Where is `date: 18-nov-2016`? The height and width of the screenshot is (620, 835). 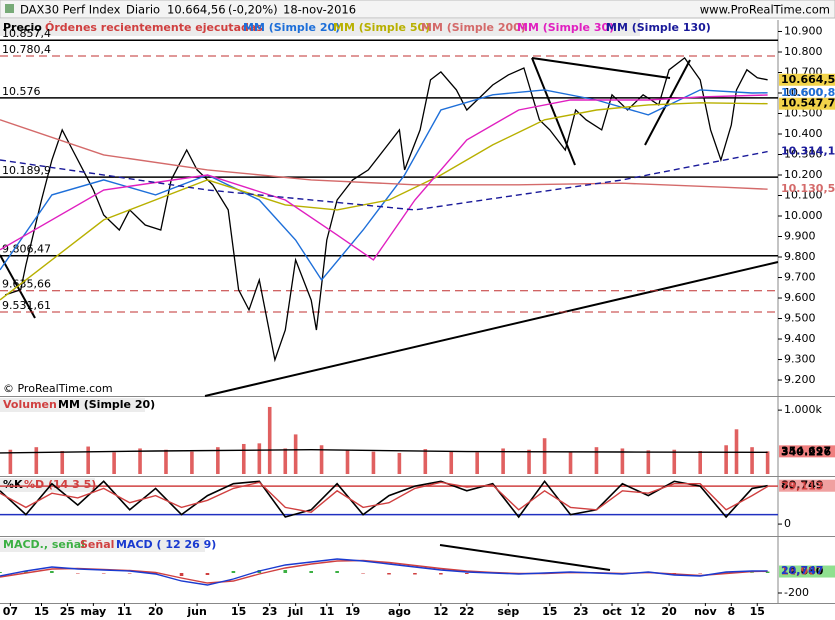 date: 18-nov-2016 is located at coordinates (319, 10).